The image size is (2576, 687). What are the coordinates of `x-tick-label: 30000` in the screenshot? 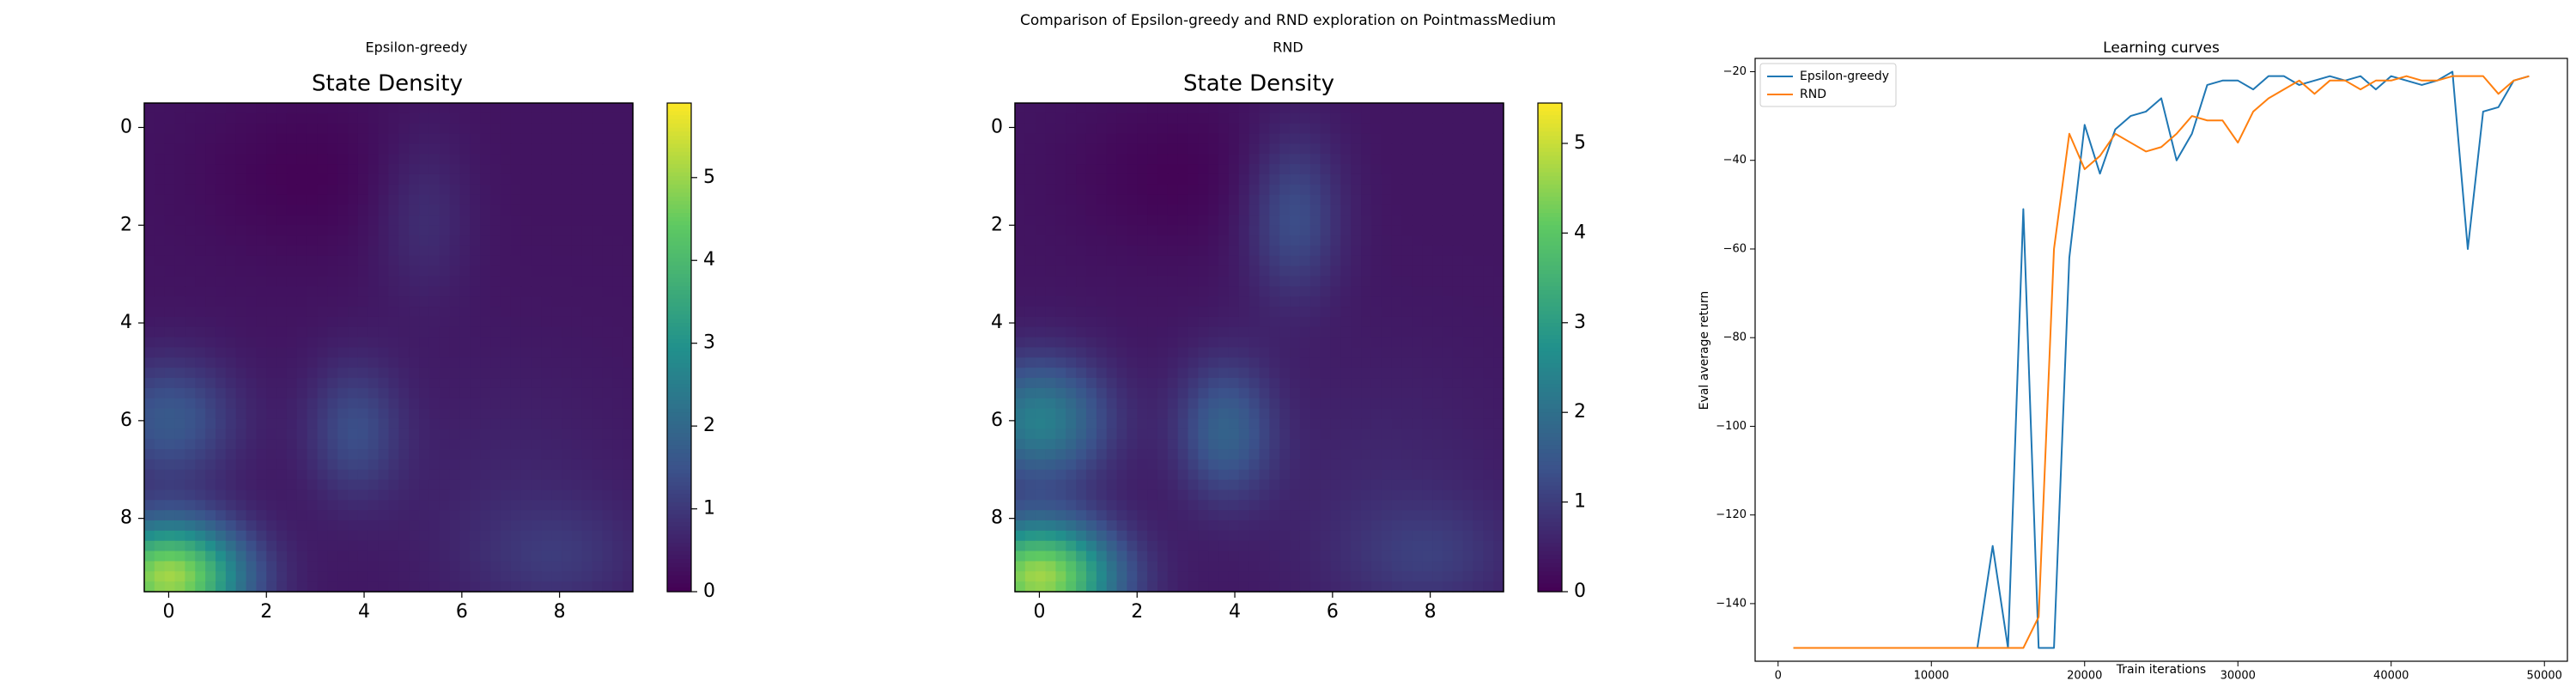 It's located at (2238, 676).